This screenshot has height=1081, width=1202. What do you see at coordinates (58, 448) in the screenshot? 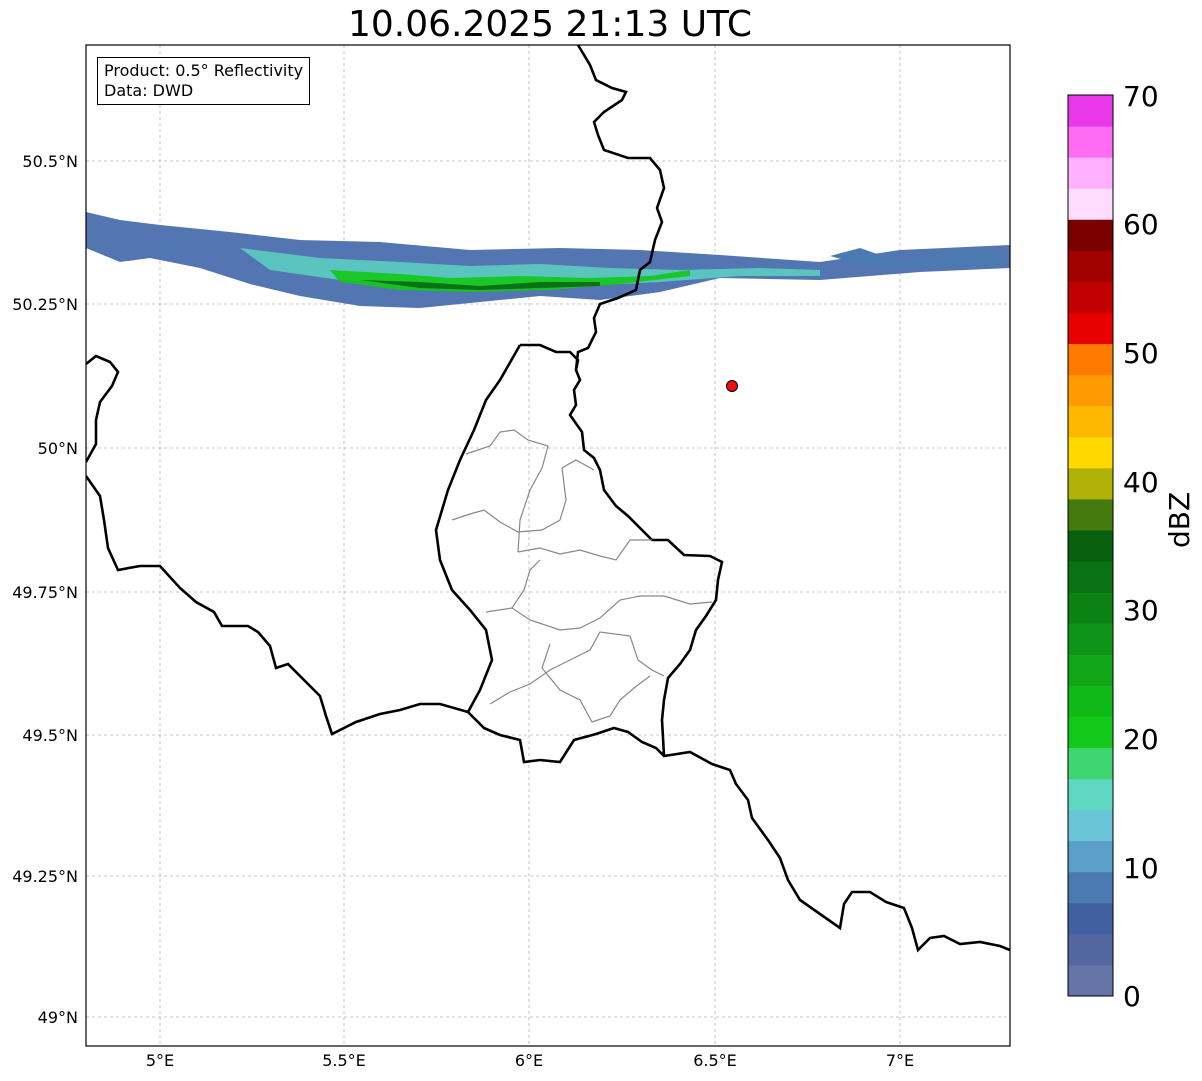
I see `lat-tick-label: 50°N` at bounding box center [58, 448].